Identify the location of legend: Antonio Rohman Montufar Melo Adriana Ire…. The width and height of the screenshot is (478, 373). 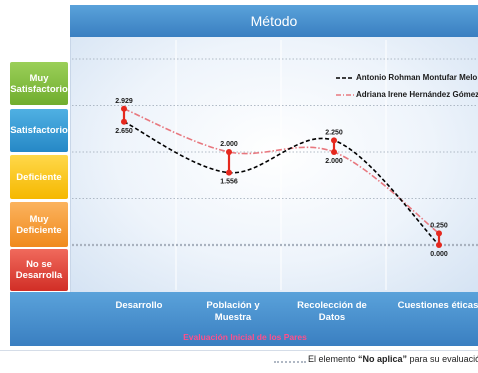
(407, 89).